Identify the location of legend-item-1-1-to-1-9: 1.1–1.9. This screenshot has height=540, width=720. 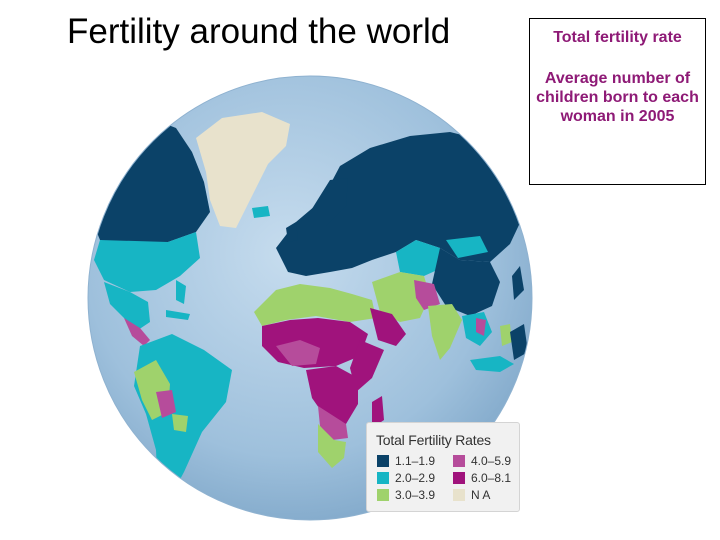
(406, 461).